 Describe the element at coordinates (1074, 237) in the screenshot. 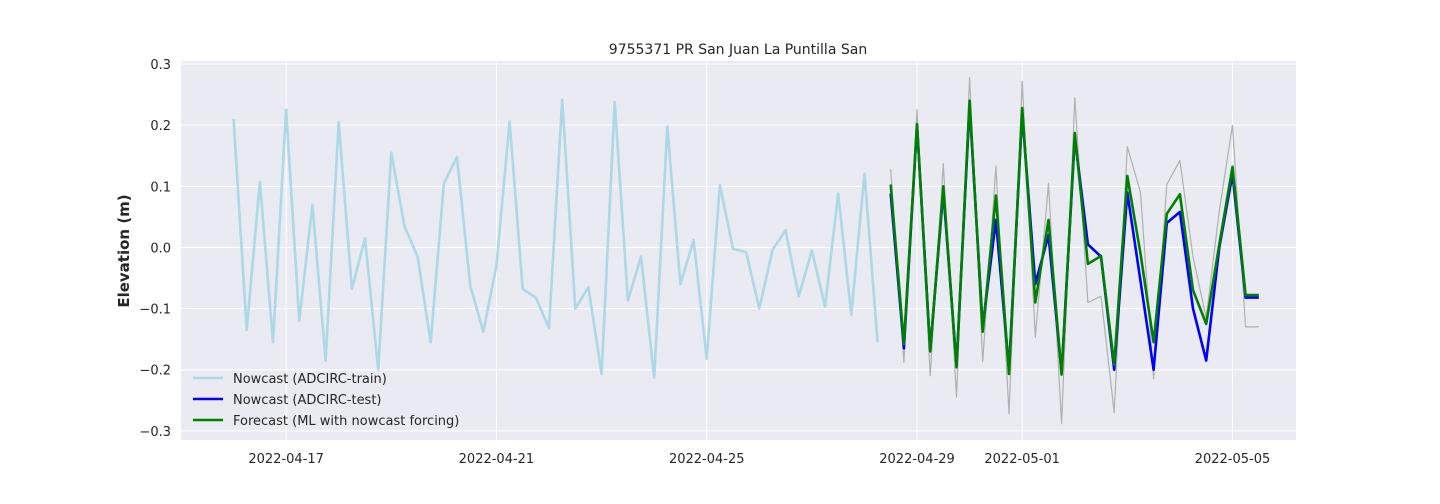

I see `series-line-forecast` at that location.